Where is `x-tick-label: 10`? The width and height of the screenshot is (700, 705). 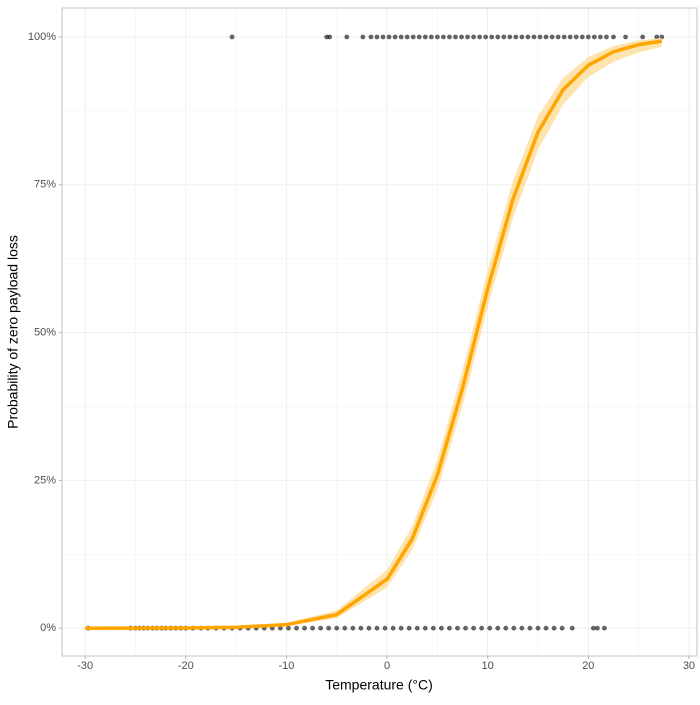 x-tick-label: 10 is located at coordinates (488, 666).